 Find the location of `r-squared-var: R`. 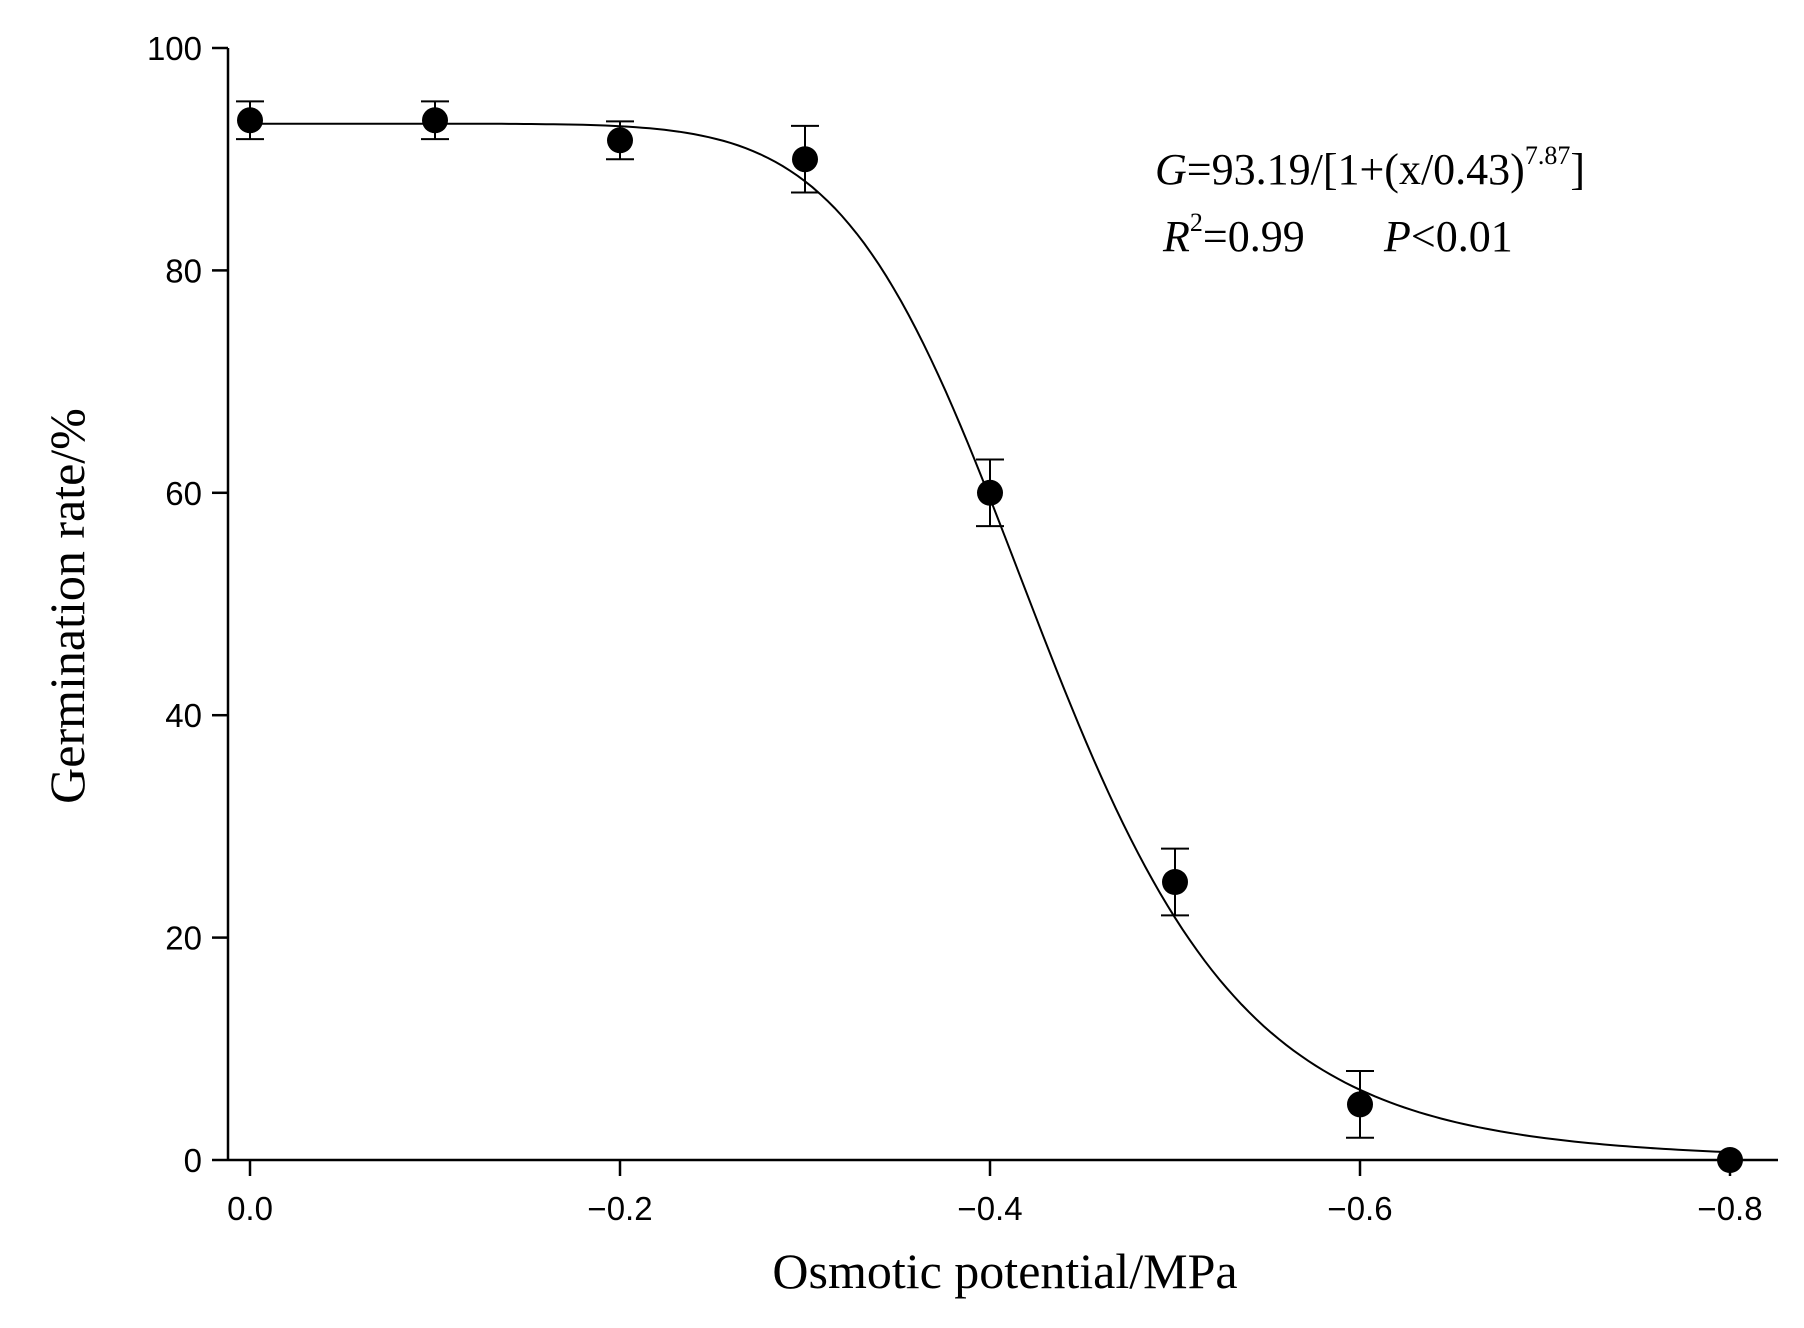

r-squared-var: R is located at coordinates (1176, 236).